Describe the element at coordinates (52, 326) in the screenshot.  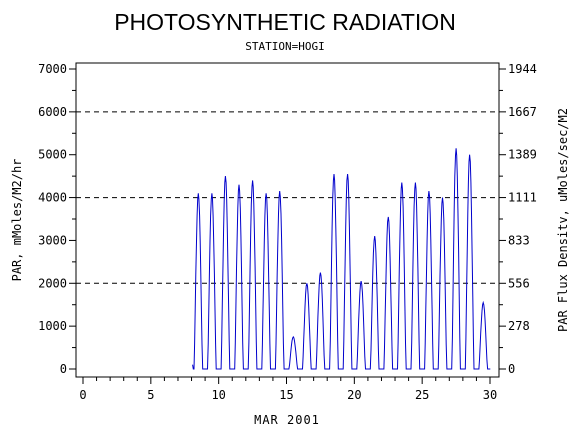
I see `y-tick-label: 1000` at that location.